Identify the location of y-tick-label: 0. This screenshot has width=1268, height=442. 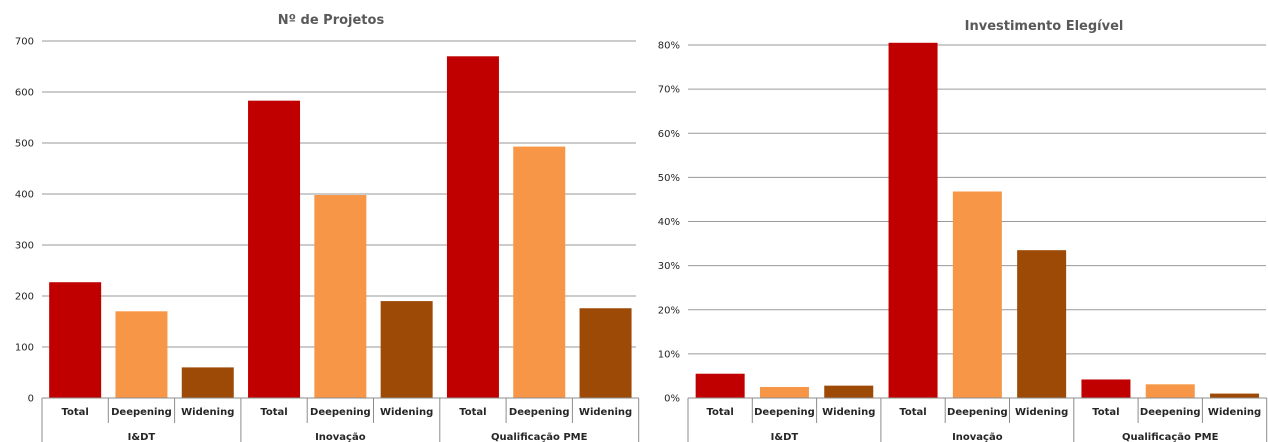
(31, 399).